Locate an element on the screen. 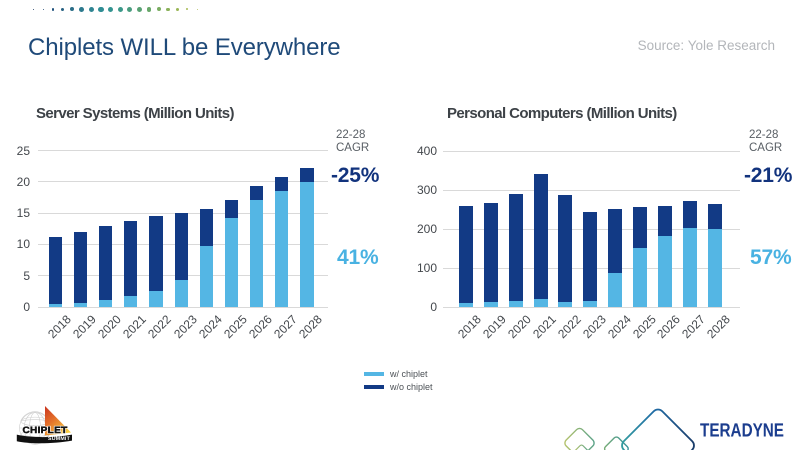 This screenshot has width=800, height=450. cagr-value-with-chiplet: 57% is located at coordinates (771, 257).